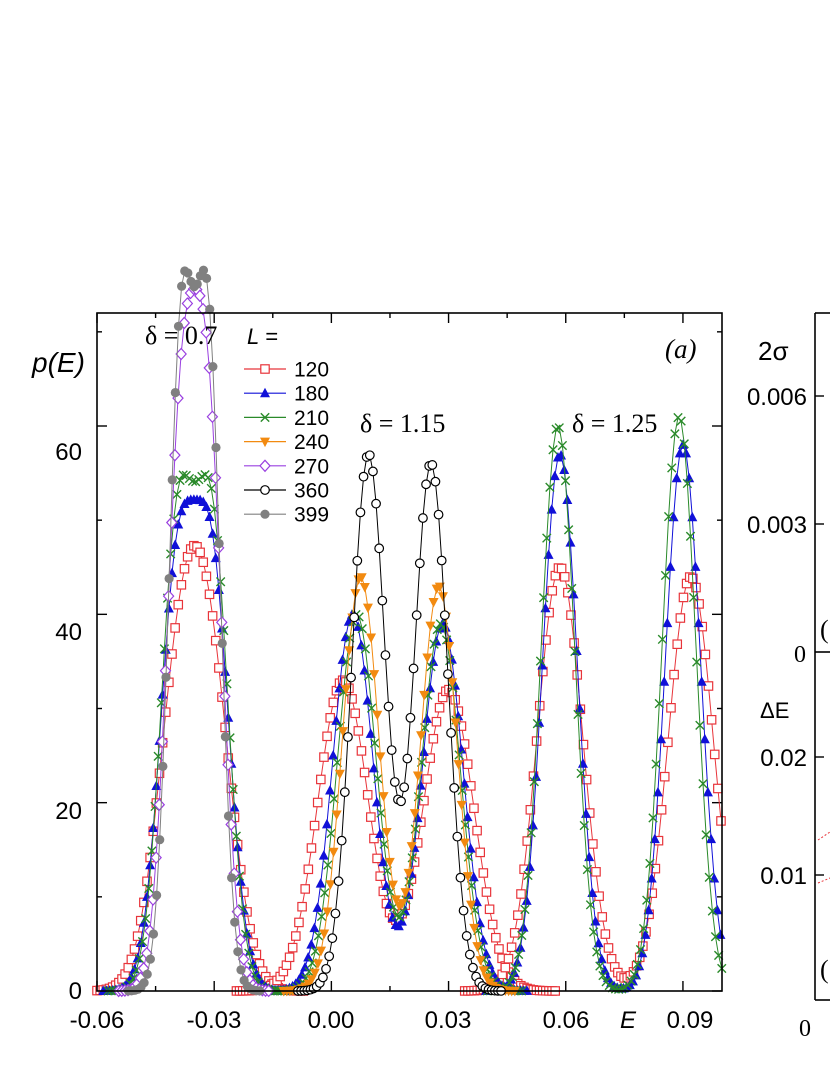  Describe the element at coordinates (286, 418) in the screenshot. I see `legend-entry: 210` at that location.